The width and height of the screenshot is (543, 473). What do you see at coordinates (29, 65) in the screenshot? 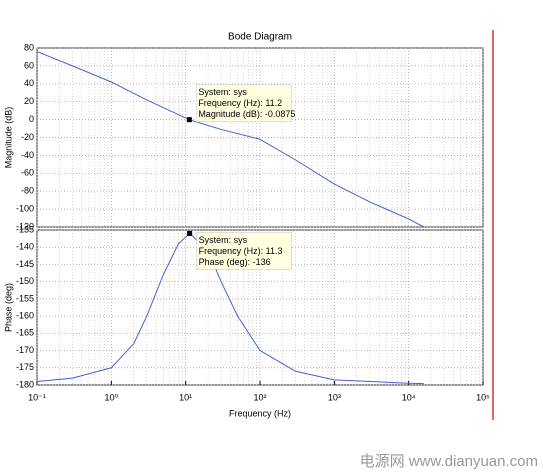
I see `y-tick-label: 60` at bounding box center [29, 65].